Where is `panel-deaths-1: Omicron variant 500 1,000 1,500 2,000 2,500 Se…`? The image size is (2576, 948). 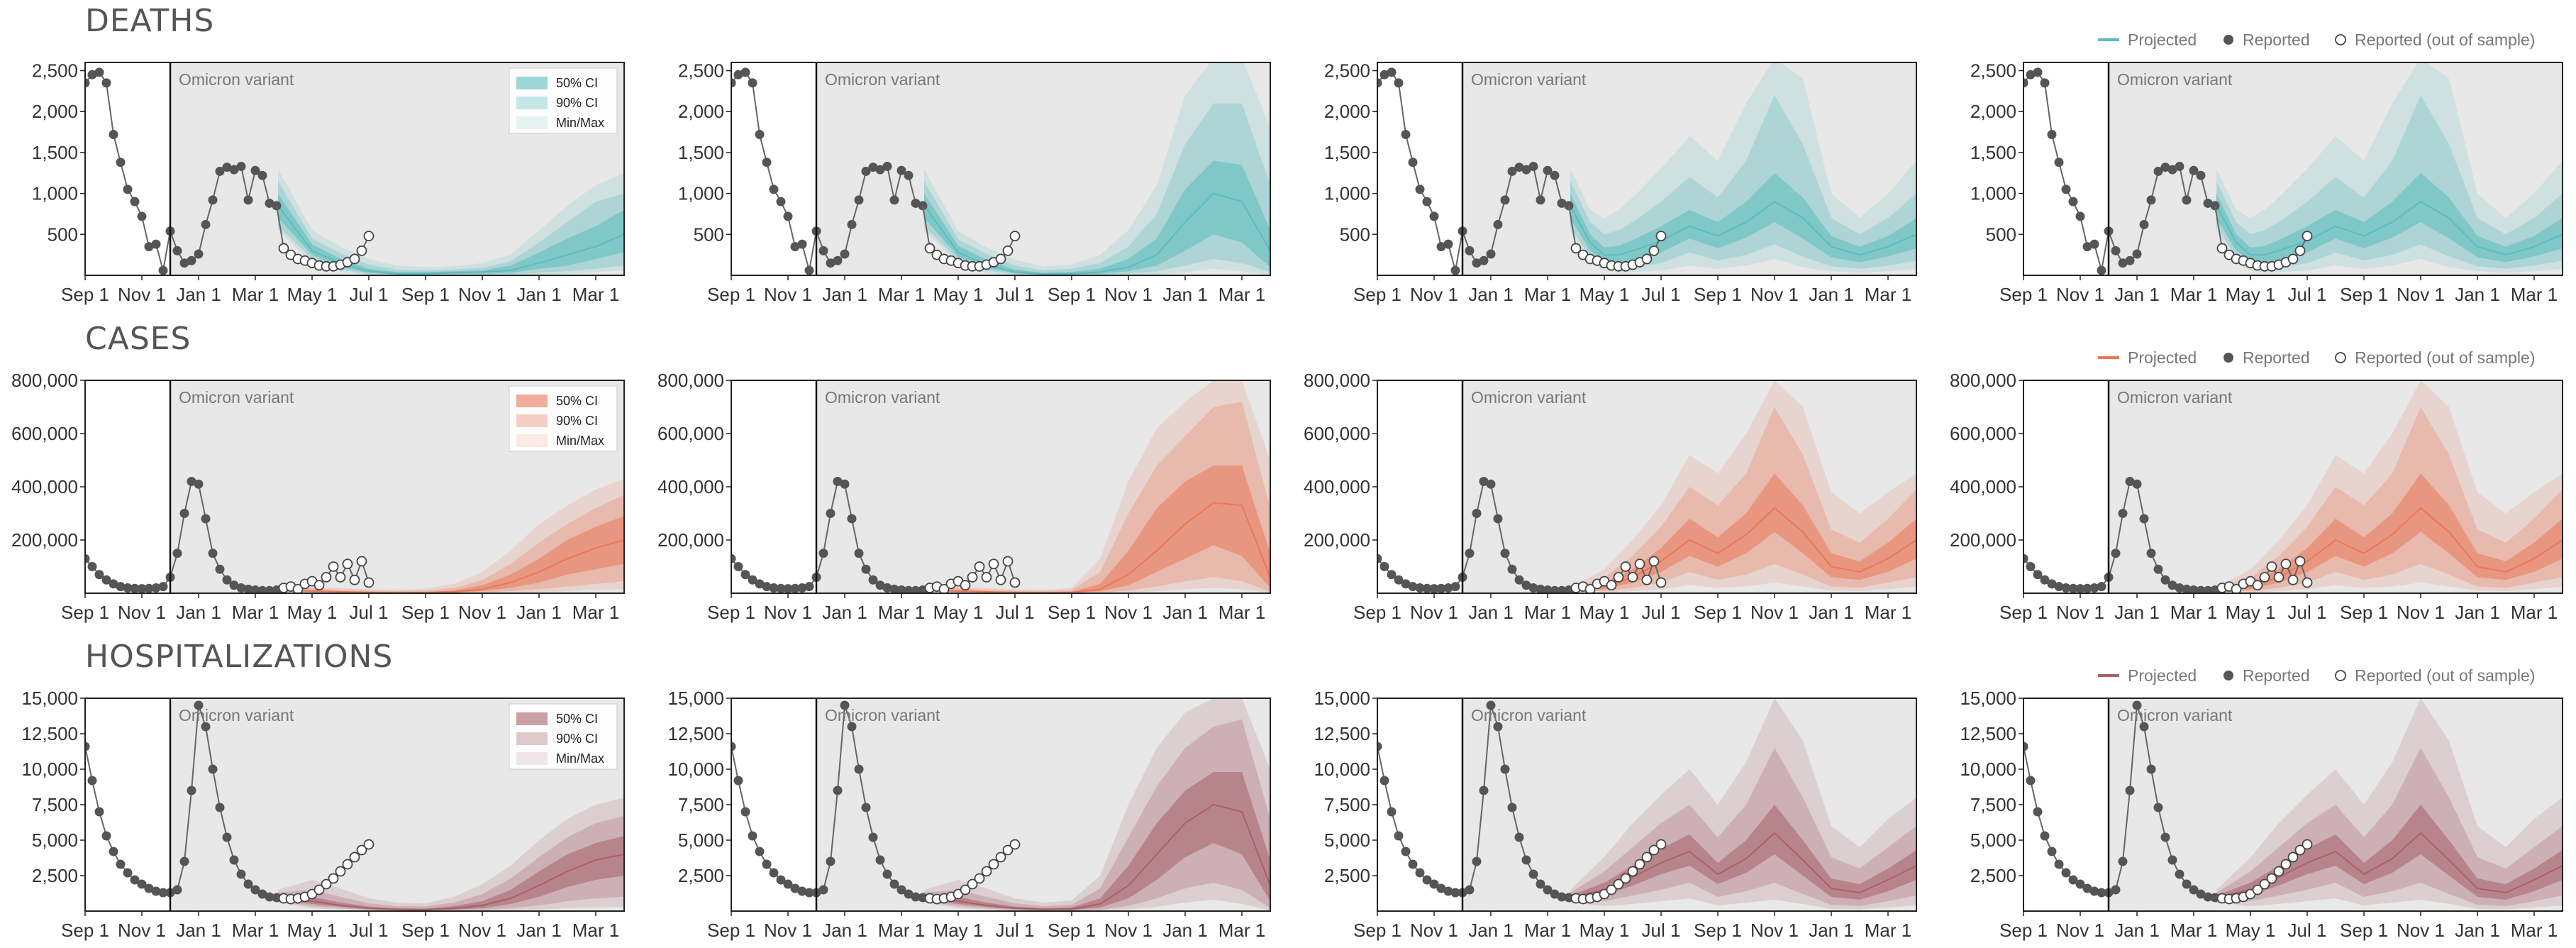 panel-deaths-1: Omicron variant 500 1,000 1,500 2,000 2,500 Se… is located at coordinates (328, 182).